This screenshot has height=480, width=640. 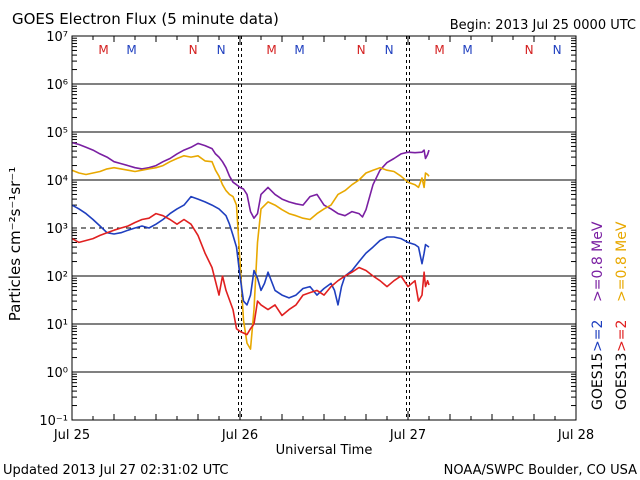 I want to click on legend-satellite-label: GOES15, so click(x=598, y=381).